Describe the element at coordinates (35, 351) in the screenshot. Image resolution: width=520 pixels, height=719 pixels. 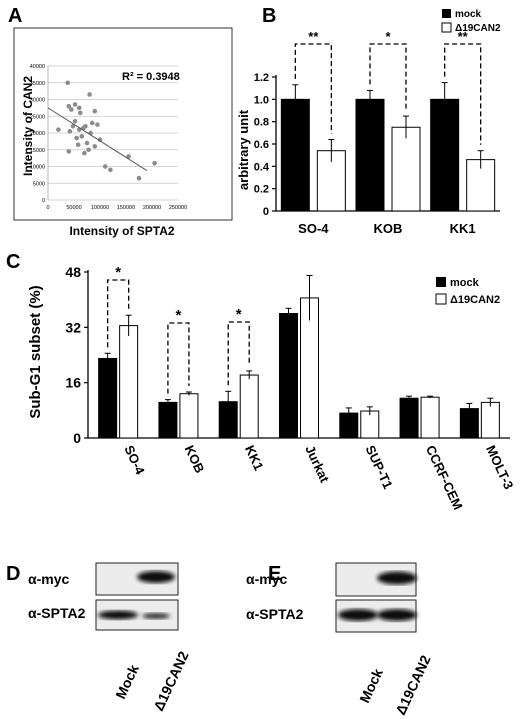
I see `panel-c-y-axis-label: Sub-G1 subset (%)` at that location.